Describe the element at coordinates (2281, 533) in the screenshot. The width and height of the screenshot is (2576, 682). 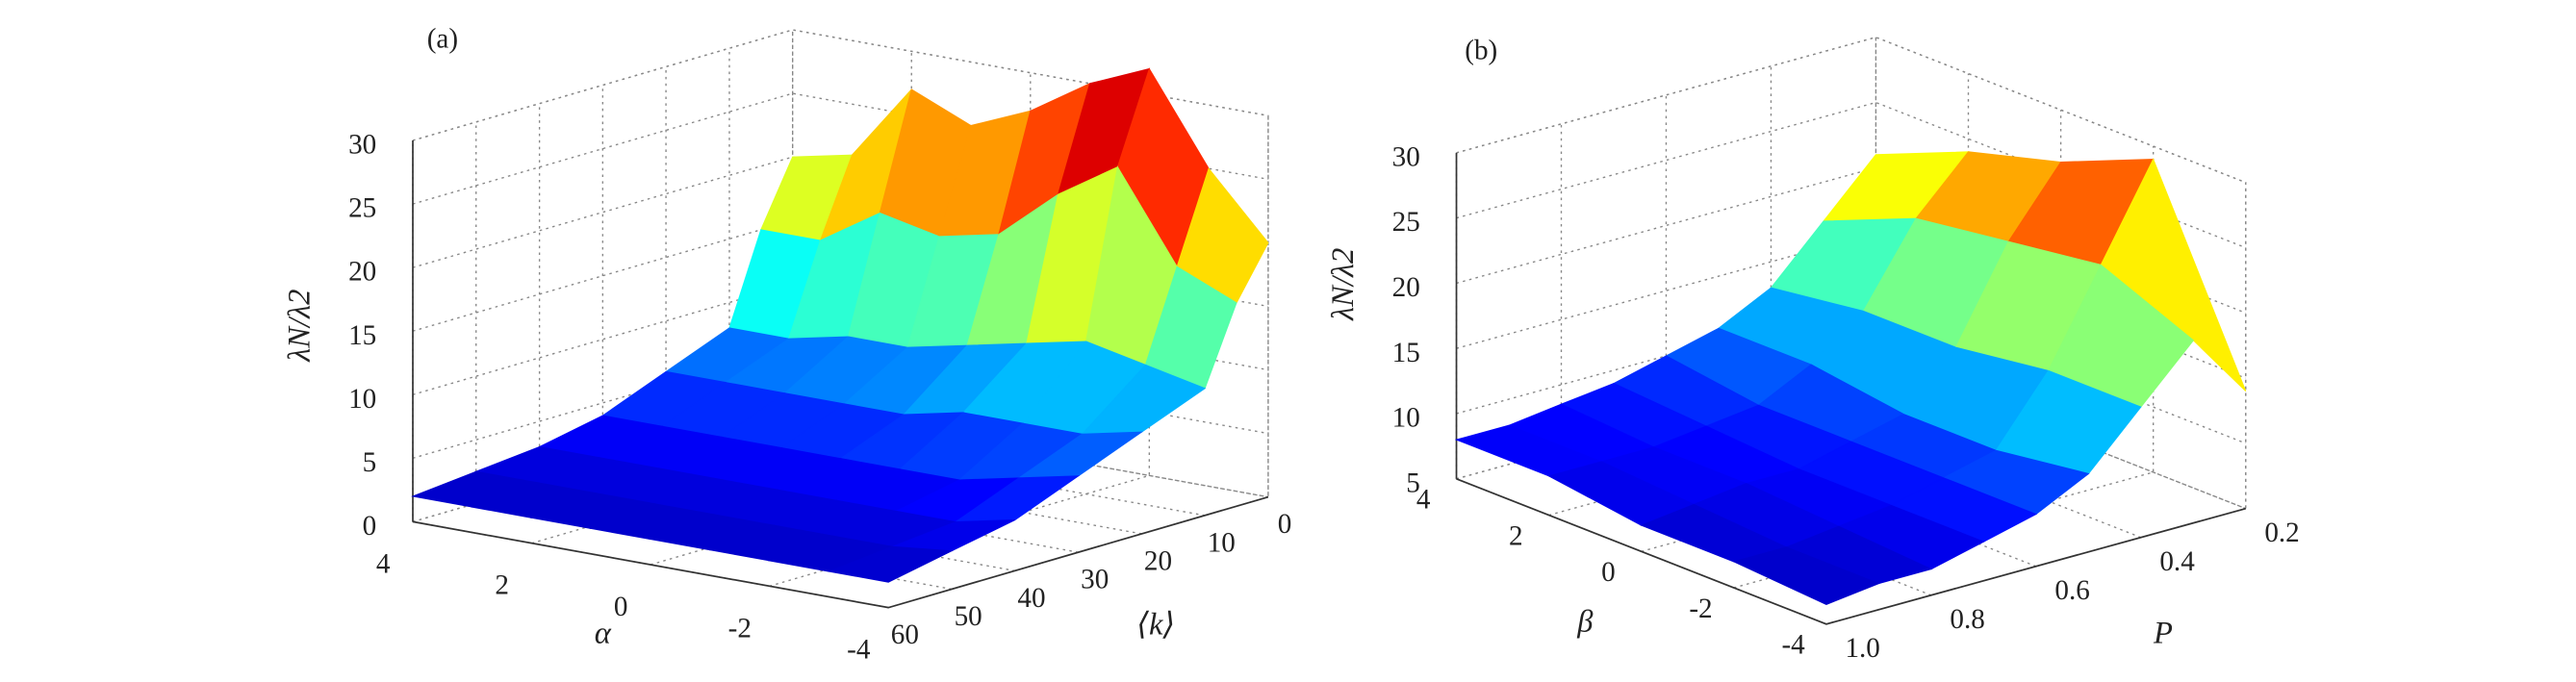
I see `y-tick-label: 0.2` at that location.